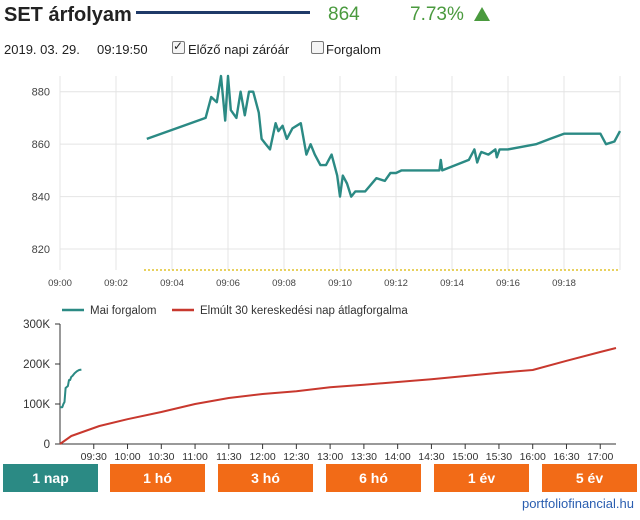 This screenshot has width=640, height=520. What do you see at coordinates (296, 457) in the screenshot?
I see `volume-x-tick-label: 12:30` at bounding box center [296, 457].